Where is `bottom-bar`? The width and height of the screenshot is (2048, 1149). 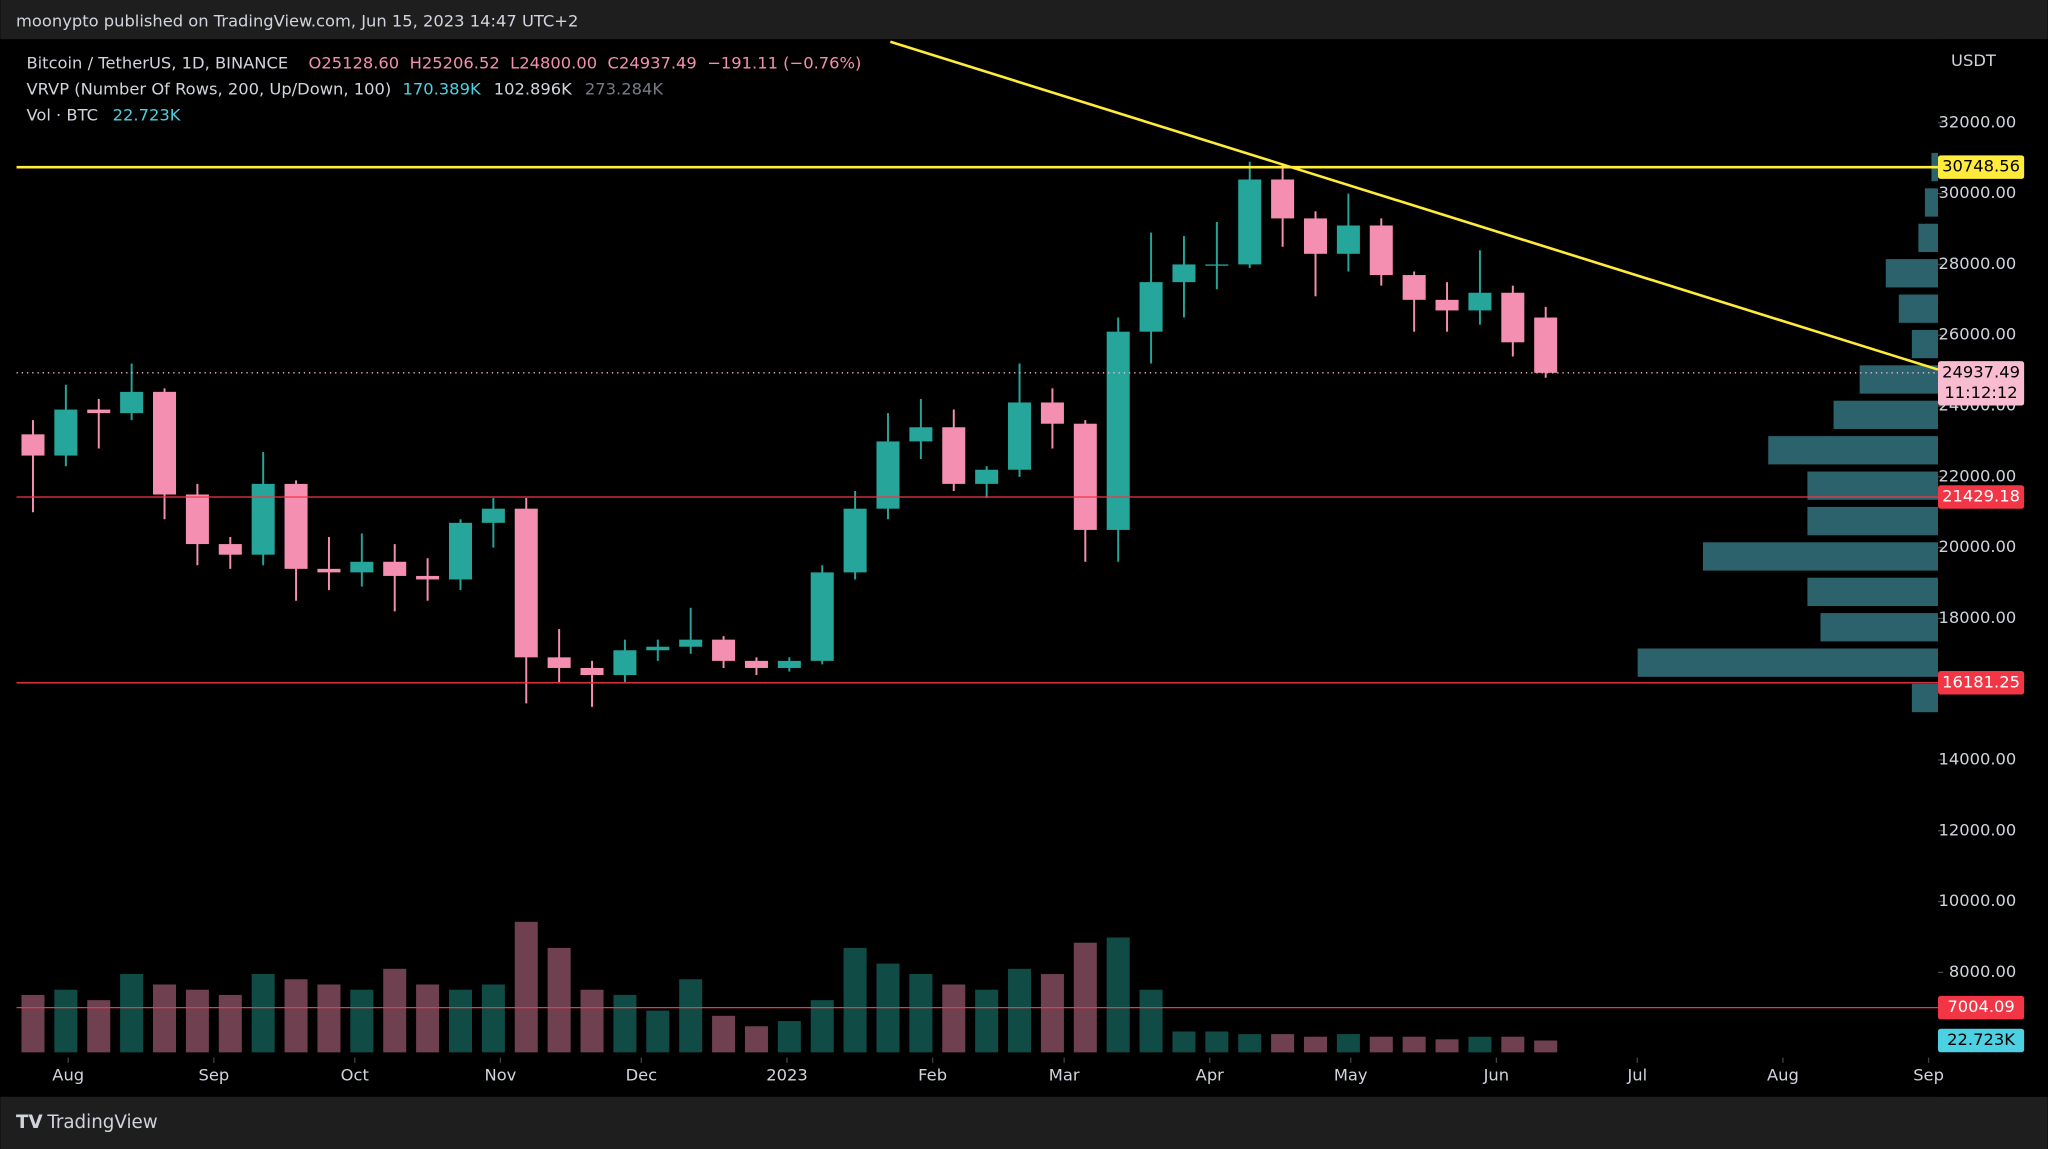 bottom-bar is located at coordinates (1024, 1122).